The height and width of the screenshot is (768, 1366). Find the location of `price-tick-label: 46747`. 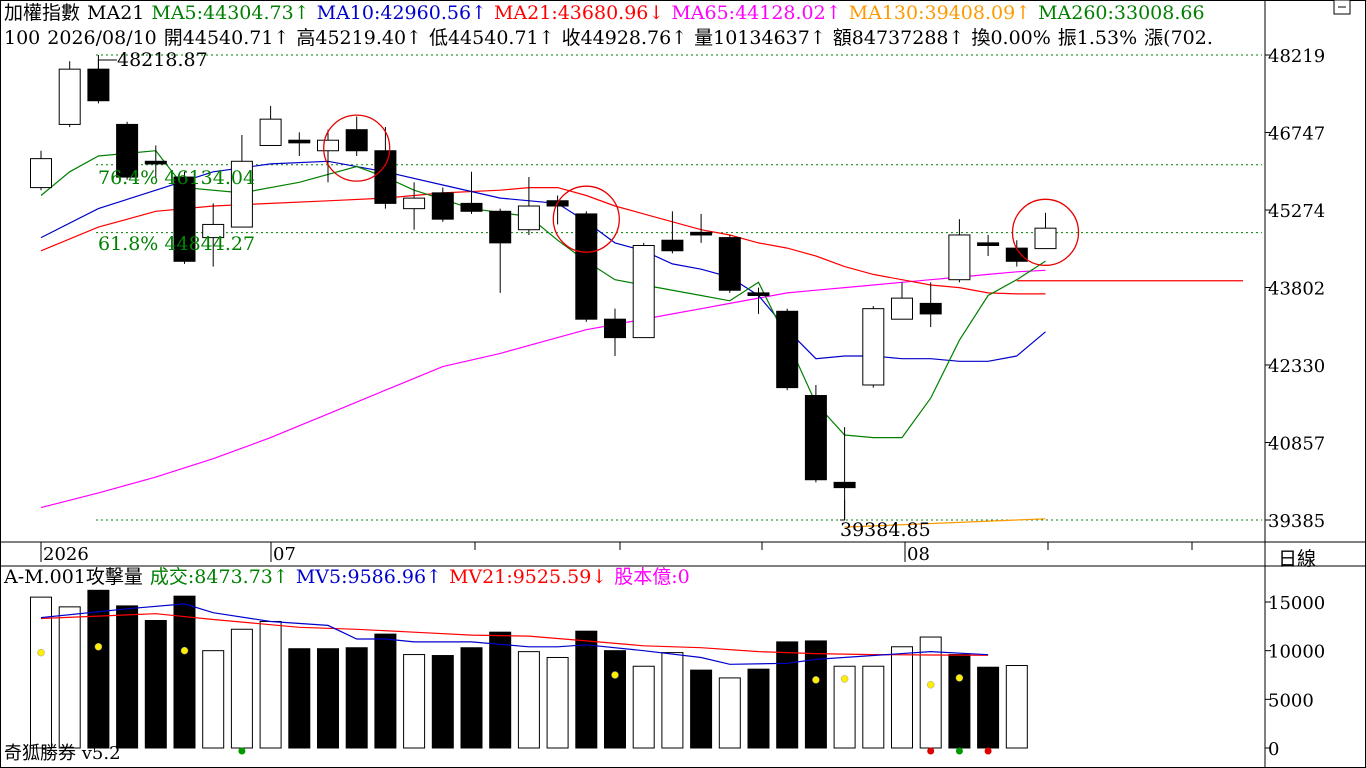

price-tick-label: 46747 is located at coordinates (1296, 133).